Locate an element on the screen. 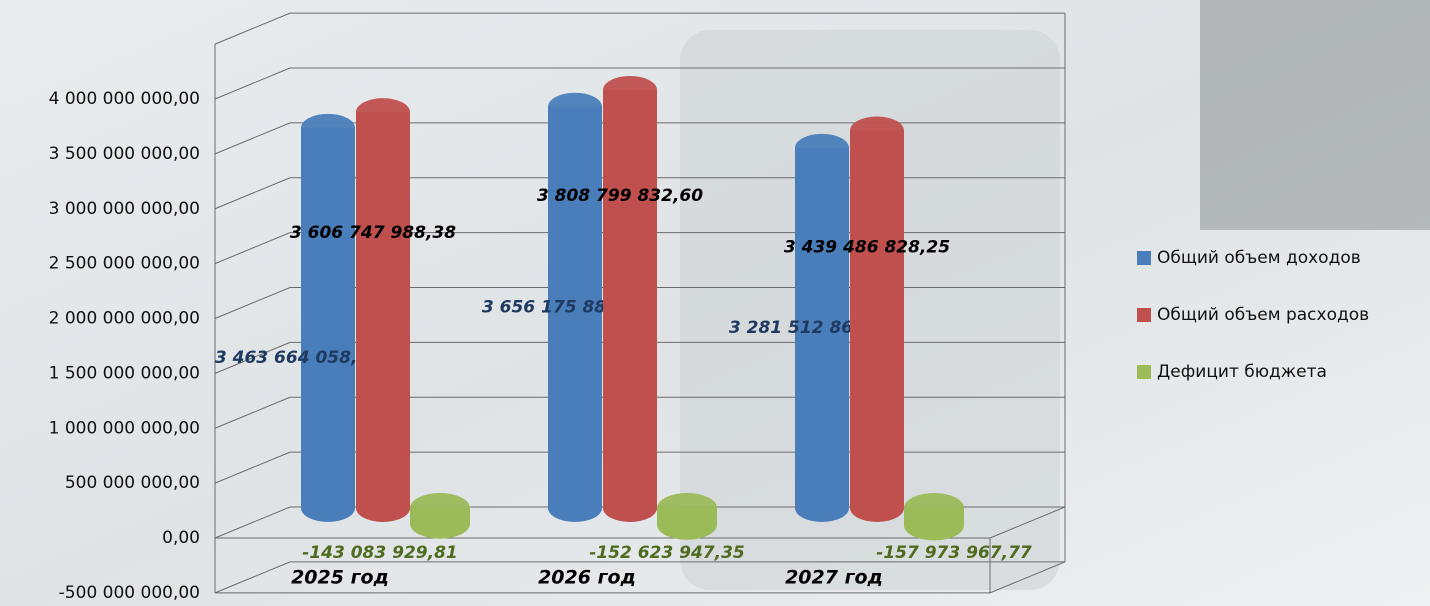  data-label: -143 083 929,81 is located at coordinates (379, 553).